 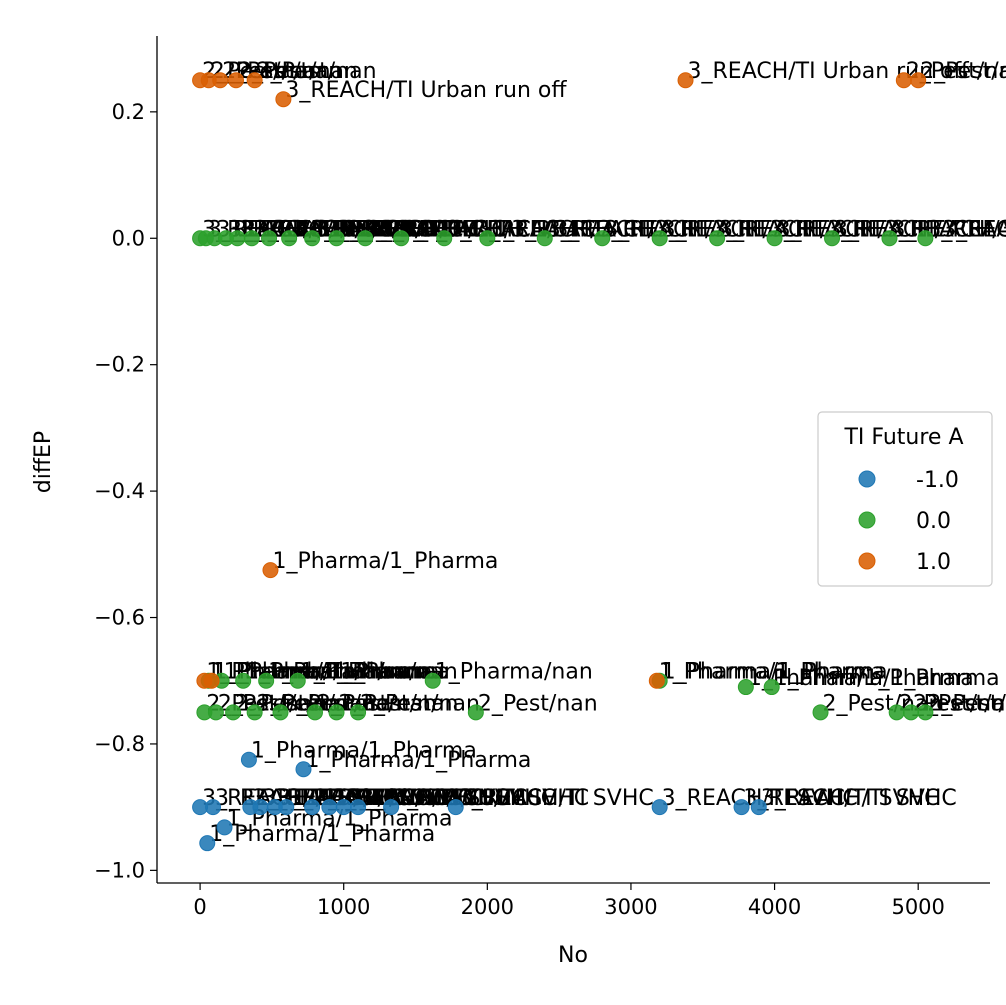 What do you see at coordinates (43, 462) in the screenshot?
I see `y-axis-label: diffEP` at bounding box center [43, 462].